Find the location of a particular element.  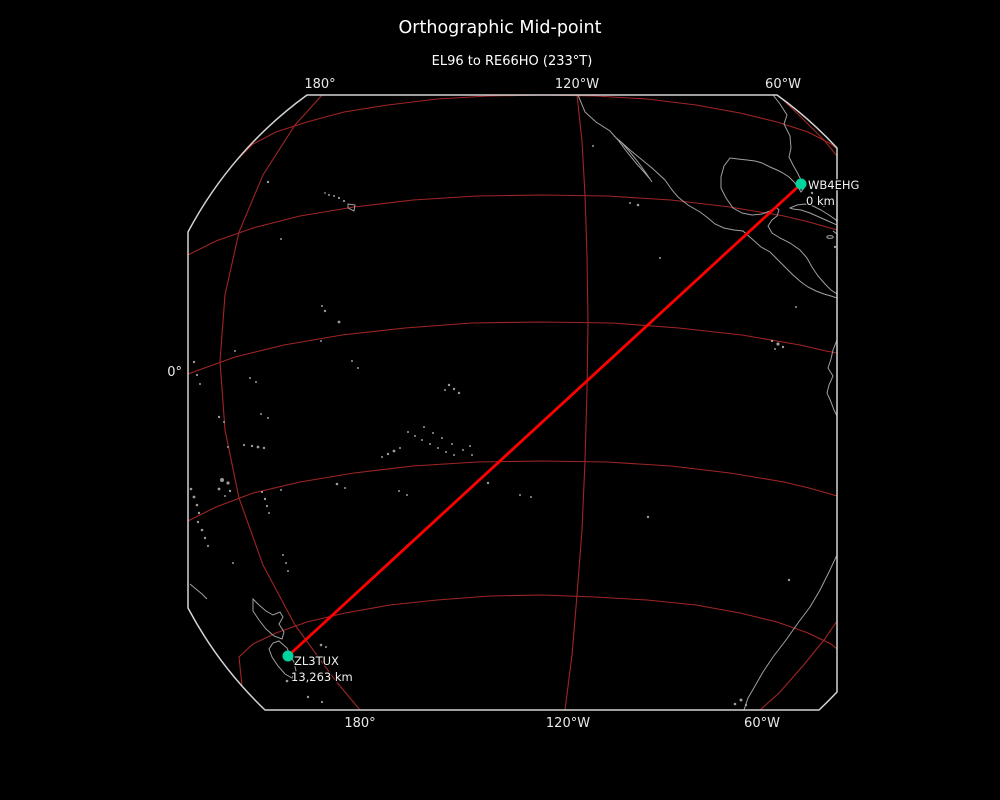

tick-top-120w: 120°W is located at coordinates (577, 84).